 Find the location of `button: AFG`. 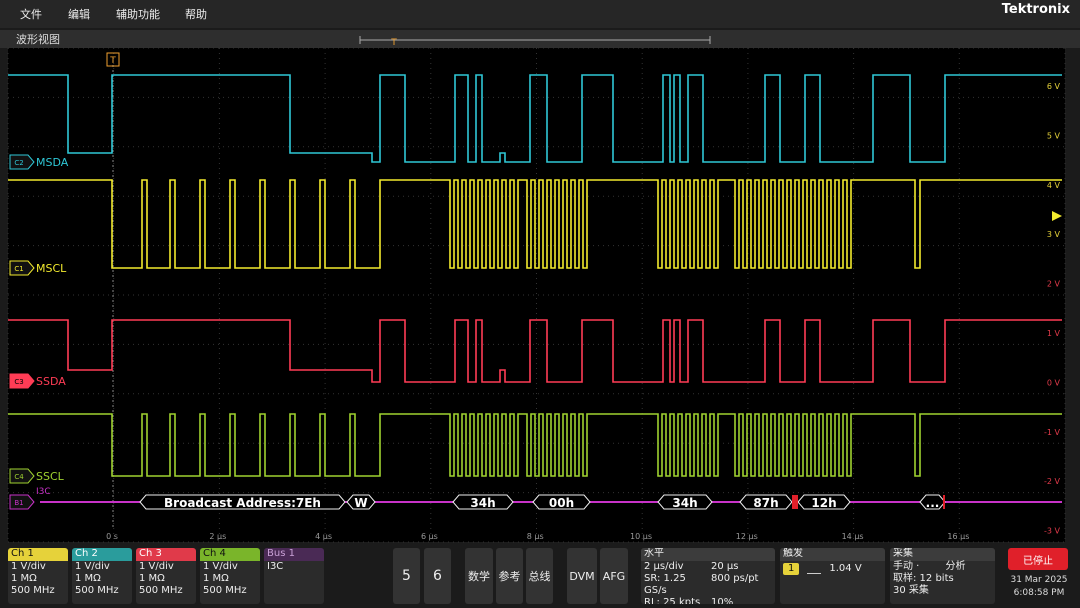

button: AFG is located at coordinates (614, 576).